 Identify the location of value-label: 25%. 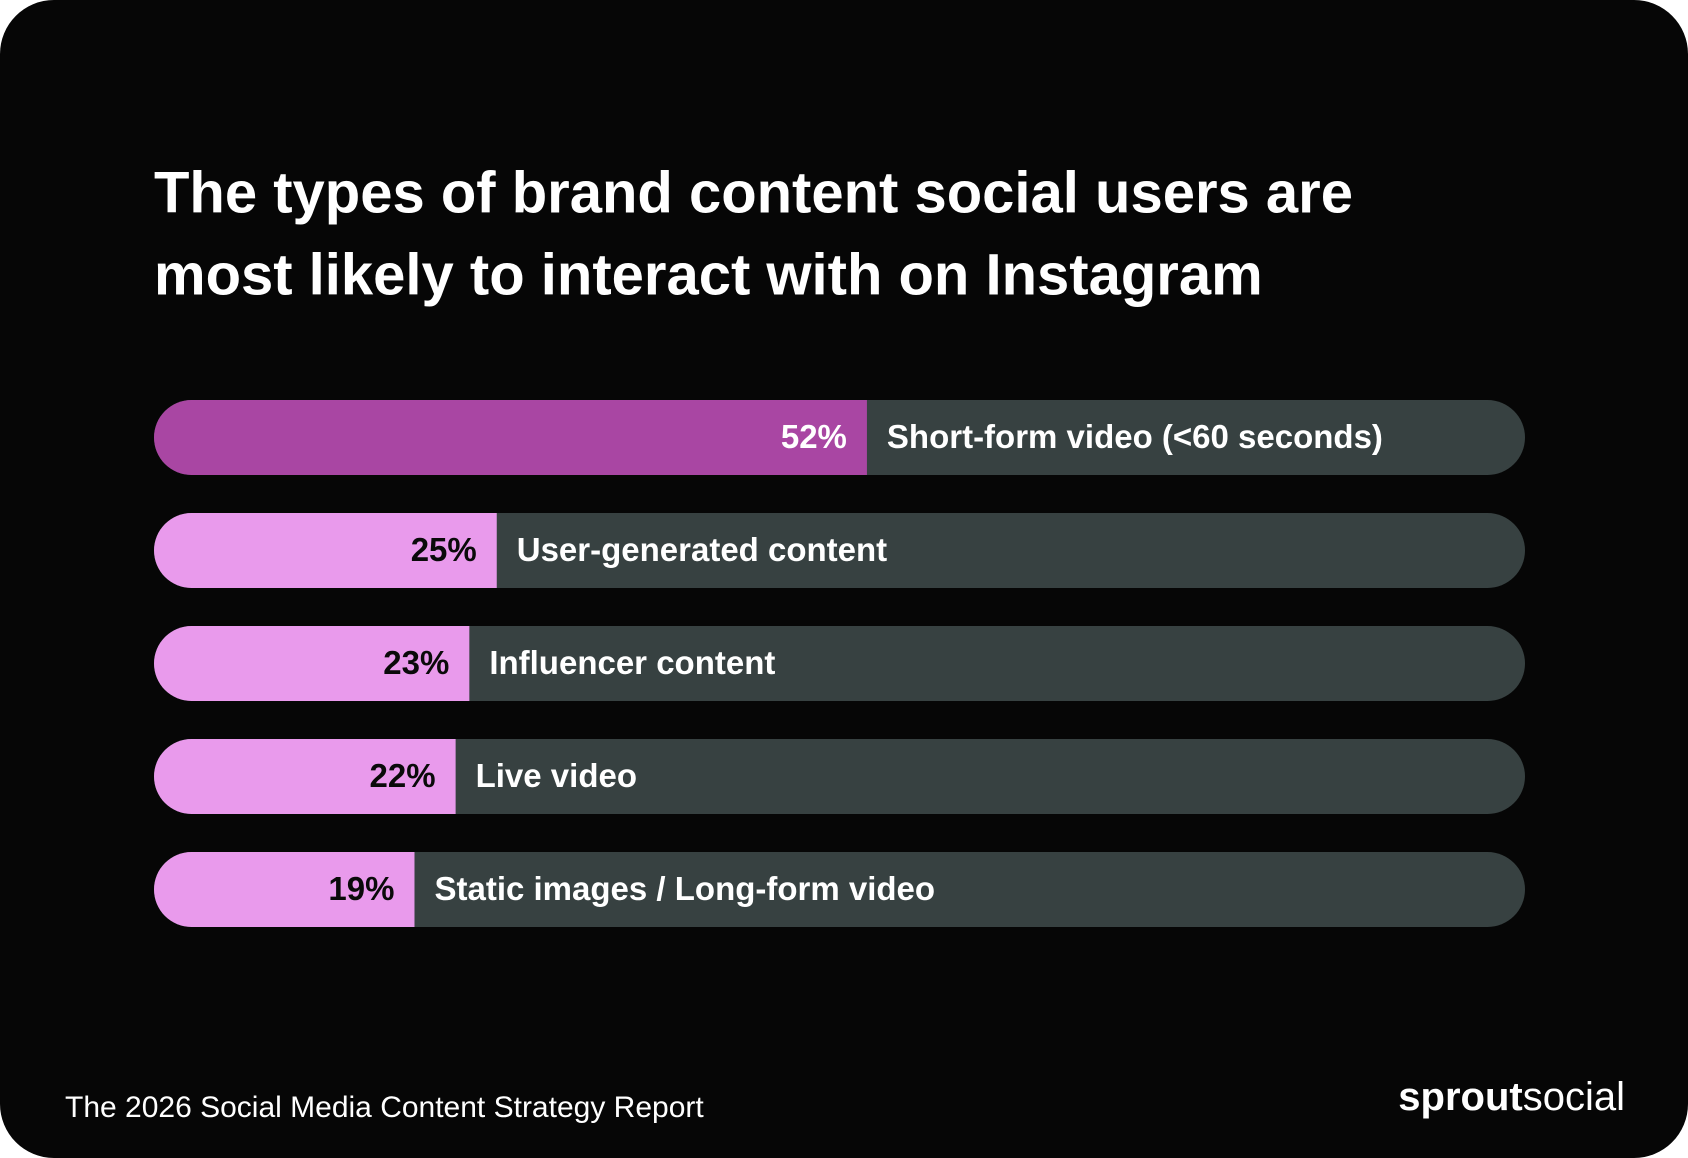
(444, 549).